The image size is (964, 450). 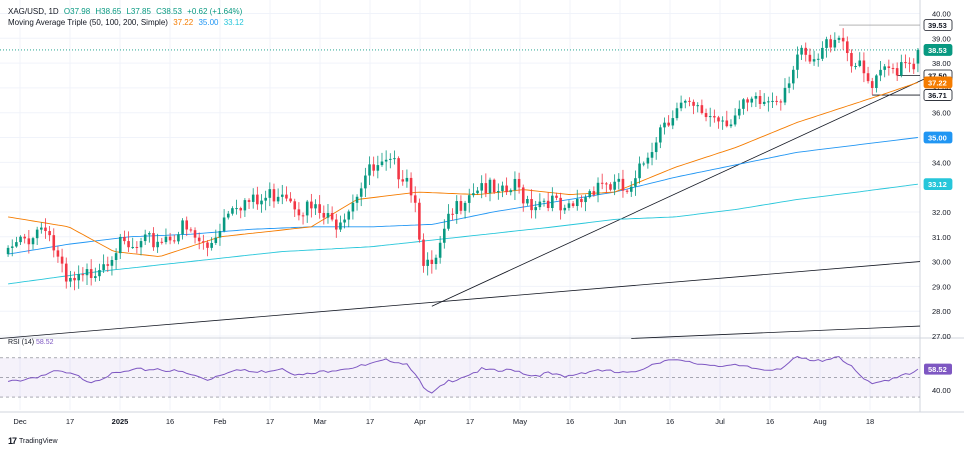 I want to click on price-label: 39.53, so click(x=937, y=25).